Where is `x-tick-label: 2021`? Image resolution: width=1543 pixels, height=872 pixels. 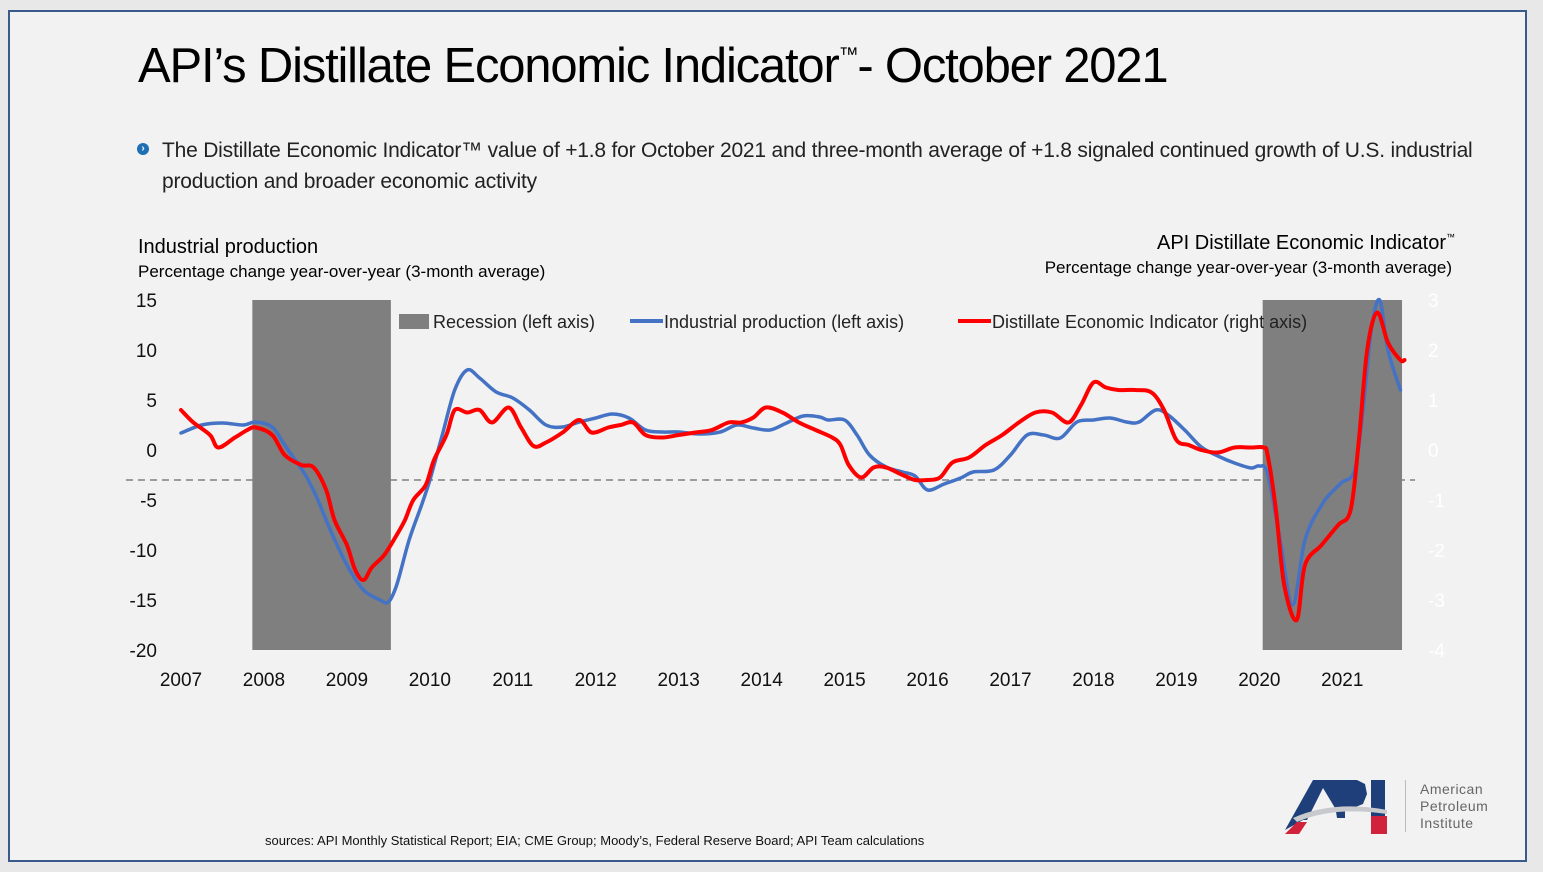
x-tick-label: 2021 is located at coordinates (1342, 680).